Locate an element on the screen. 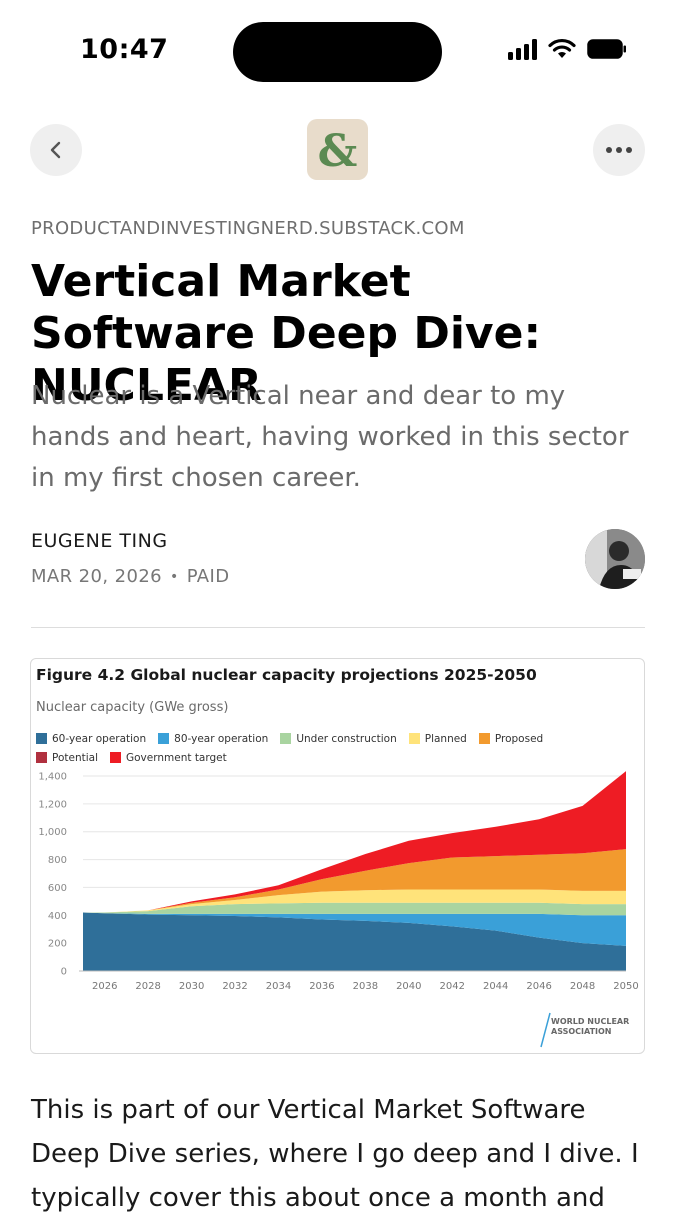  legend-label: Under construction is located at coordinates (346, 738).